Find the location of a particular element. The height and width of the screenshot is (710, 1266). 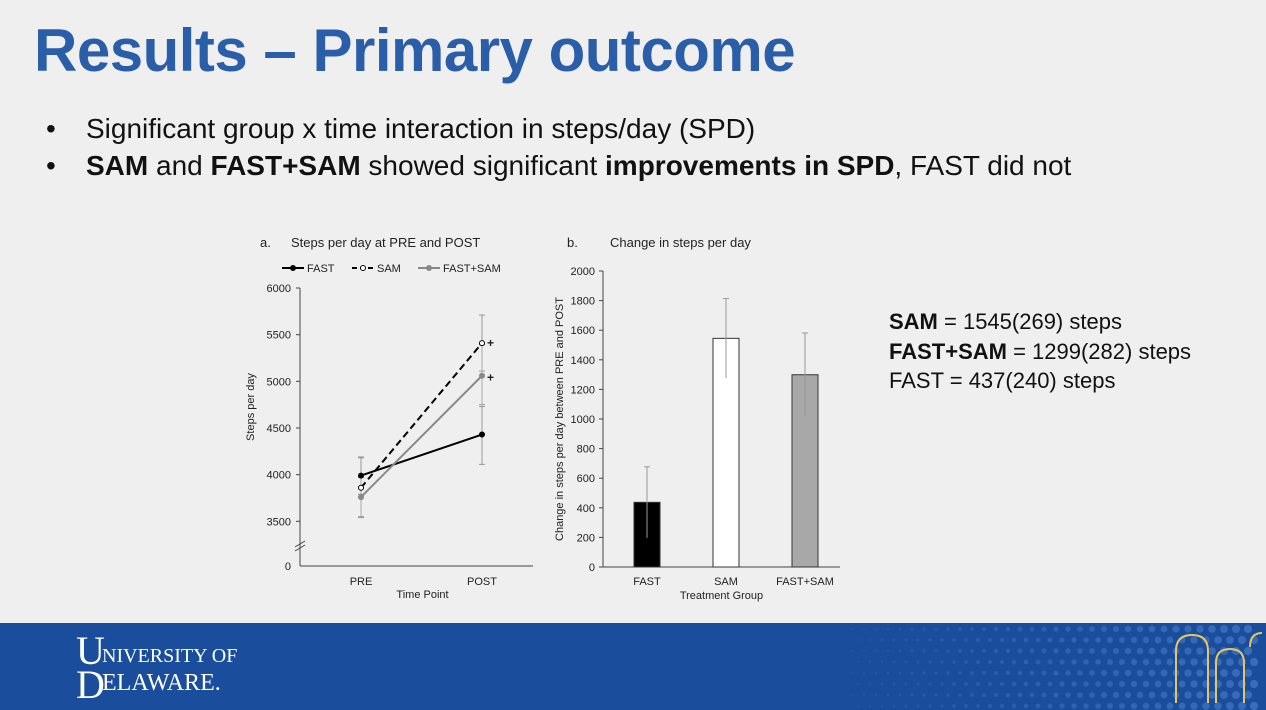

stat-value: = 1545(269) steps is located at coordinates (1029, 321).